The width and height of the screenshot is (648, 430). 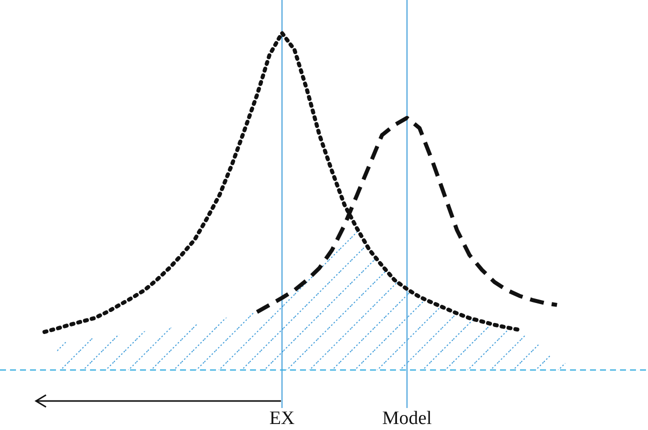 What do you see at coordinates (282, 418) in the screenshot?
I see `x-tick-label: EX` at bounding box center [282, 418].